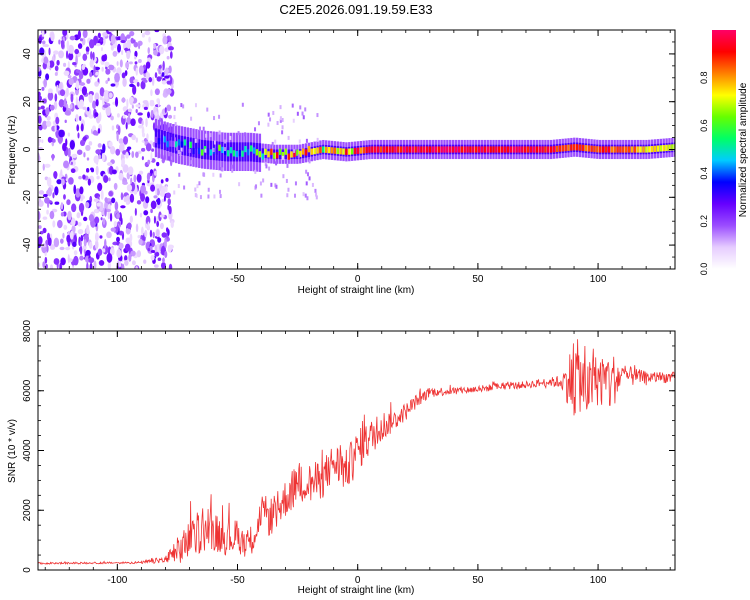 This screenshot has height=600, width=750. I want to click on snr-ytick-label: 2000, so click(27, 510).